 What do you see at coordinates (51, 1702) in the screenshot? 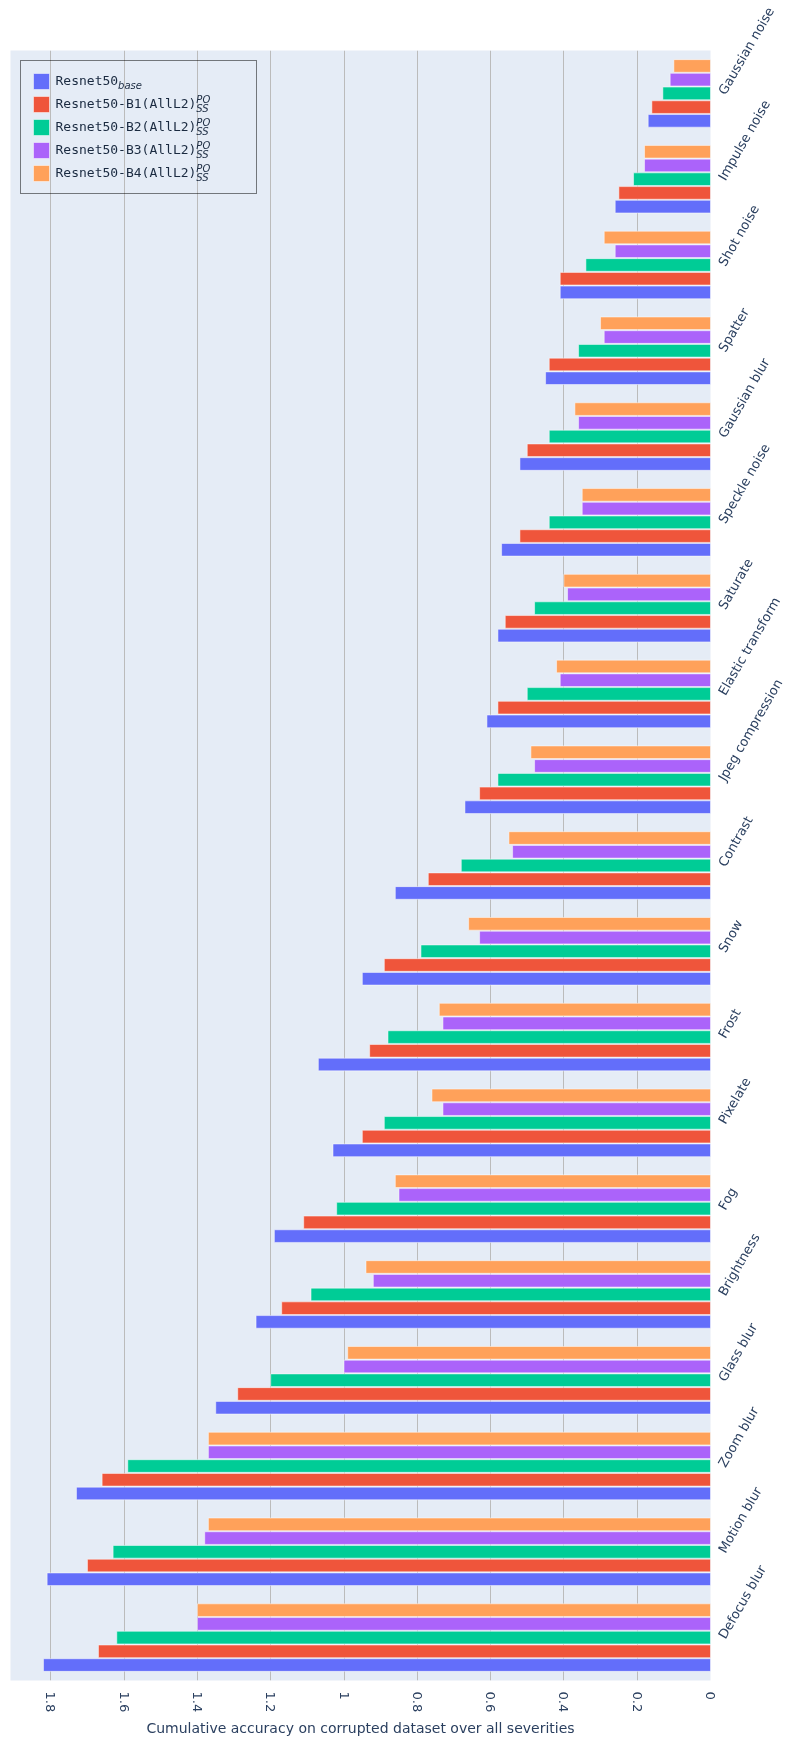
I see `x-tick-label: 1.8` at bounding box center [51, 1702].